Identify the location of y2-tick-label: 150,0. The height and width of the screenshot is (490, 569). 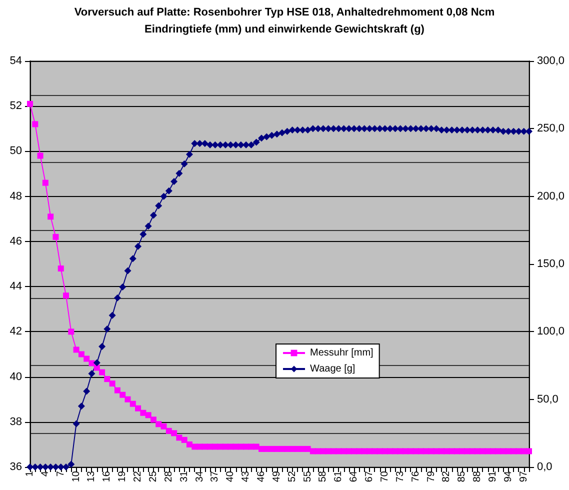
(551, 264).